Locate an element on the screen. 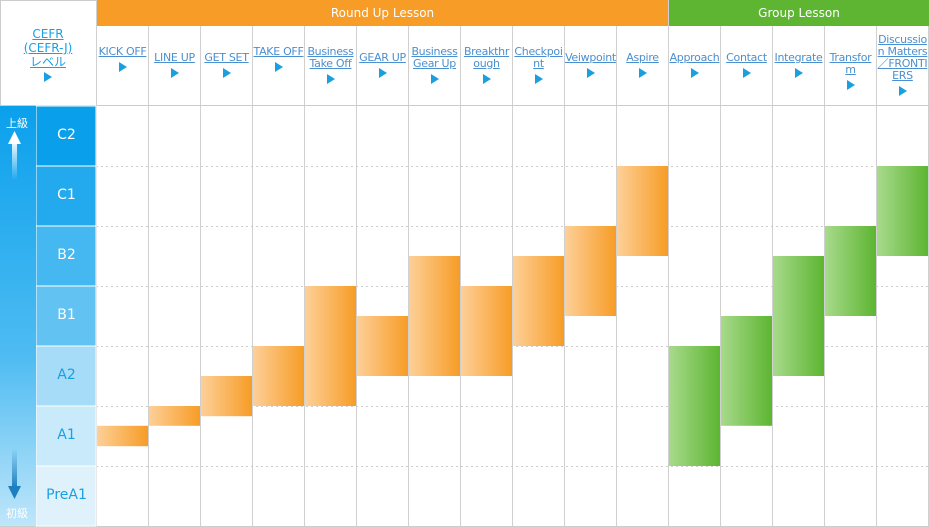 The height and width of the screenshot is (527, 929). lesson-header: KICK OFF is located at coordinates (122, 60).